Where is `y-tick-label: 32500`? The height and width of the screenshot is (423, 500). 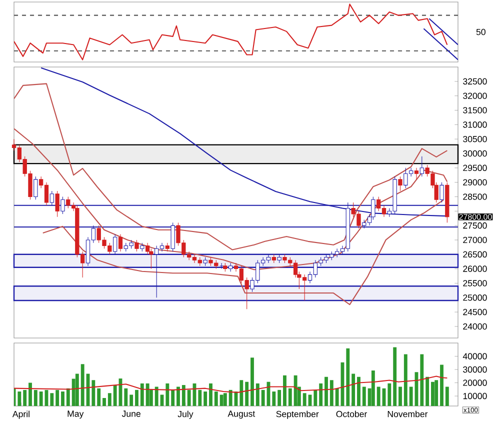
y-tick-label: 32500 is located at coordinates (475, 81).